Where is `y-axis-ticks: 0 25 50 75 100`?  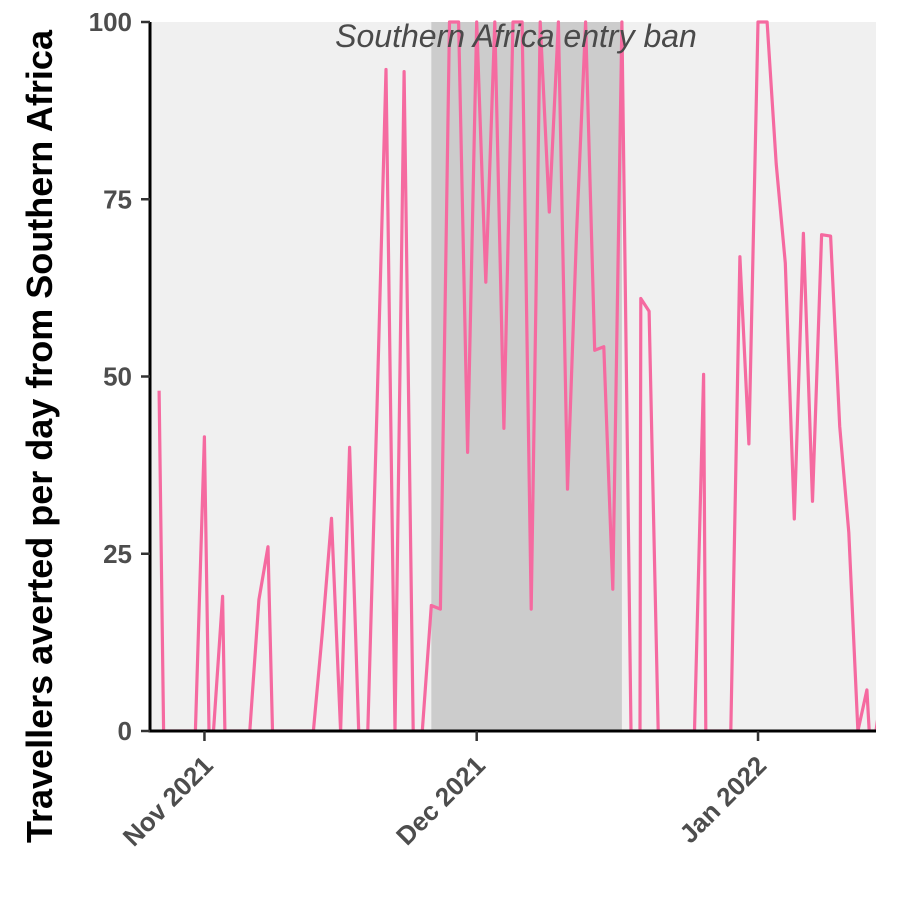 y-axis-ticks: 0 25 50 75 100 is located at coordinates (119, 376).